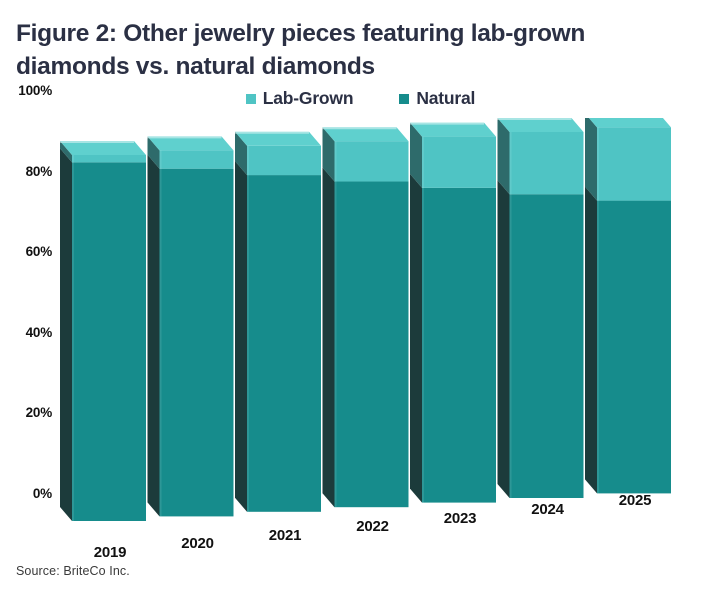 The width and height of the screenshot is (721, 598). I want to click on y-axis: 0% 20% 40% 60% 80% 100%, so click(29, 308).